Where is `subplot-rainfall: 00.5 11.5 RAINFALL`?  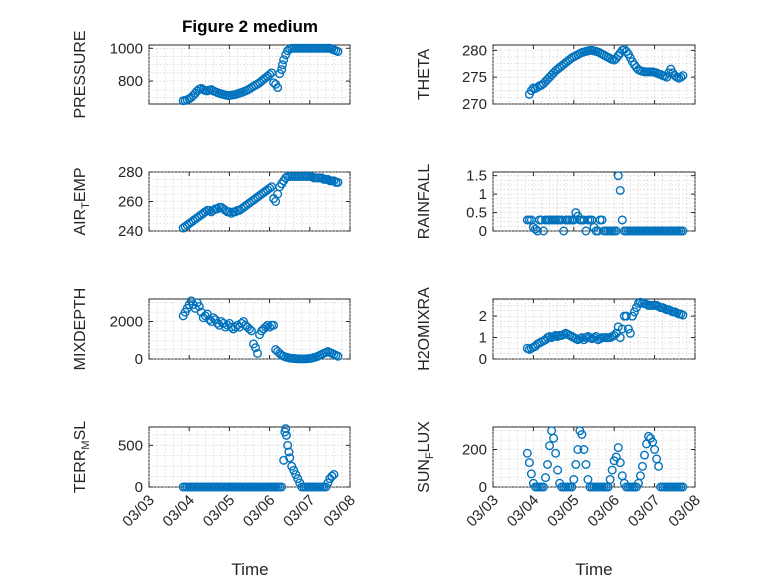
subplot-rainfall: 00.5 11.5 RAINFALL is located at coordinates (556, 202).